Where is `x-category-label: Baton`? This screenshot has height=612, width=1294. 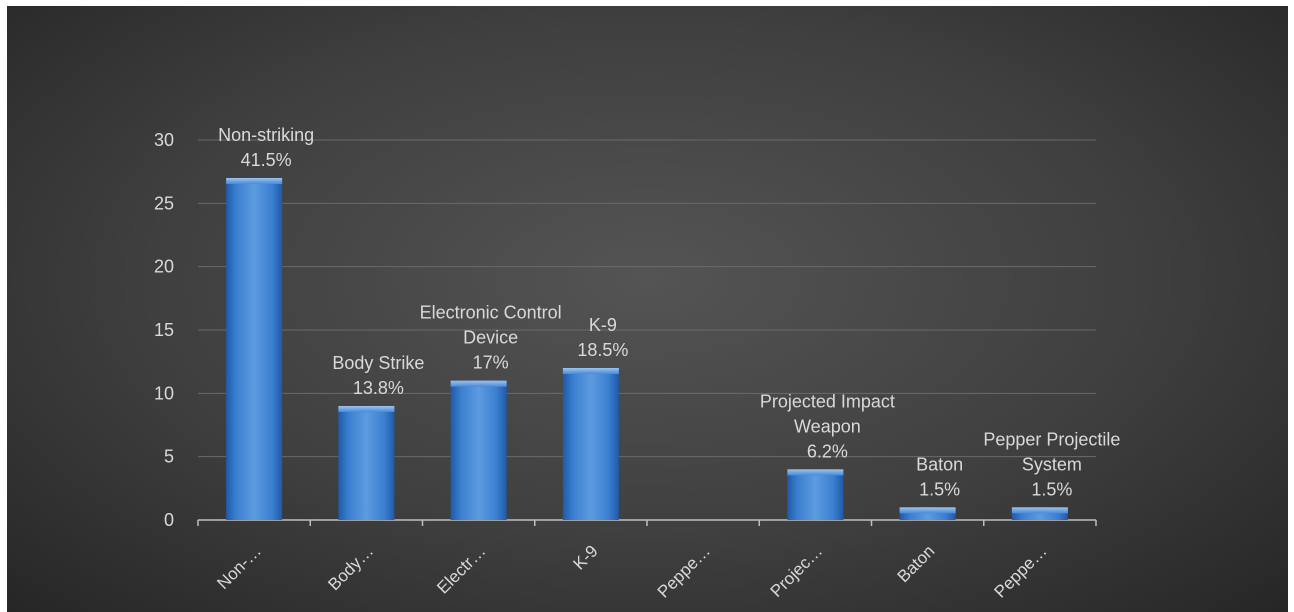
x-category-label: Baton is located at coordinates (916, 563).